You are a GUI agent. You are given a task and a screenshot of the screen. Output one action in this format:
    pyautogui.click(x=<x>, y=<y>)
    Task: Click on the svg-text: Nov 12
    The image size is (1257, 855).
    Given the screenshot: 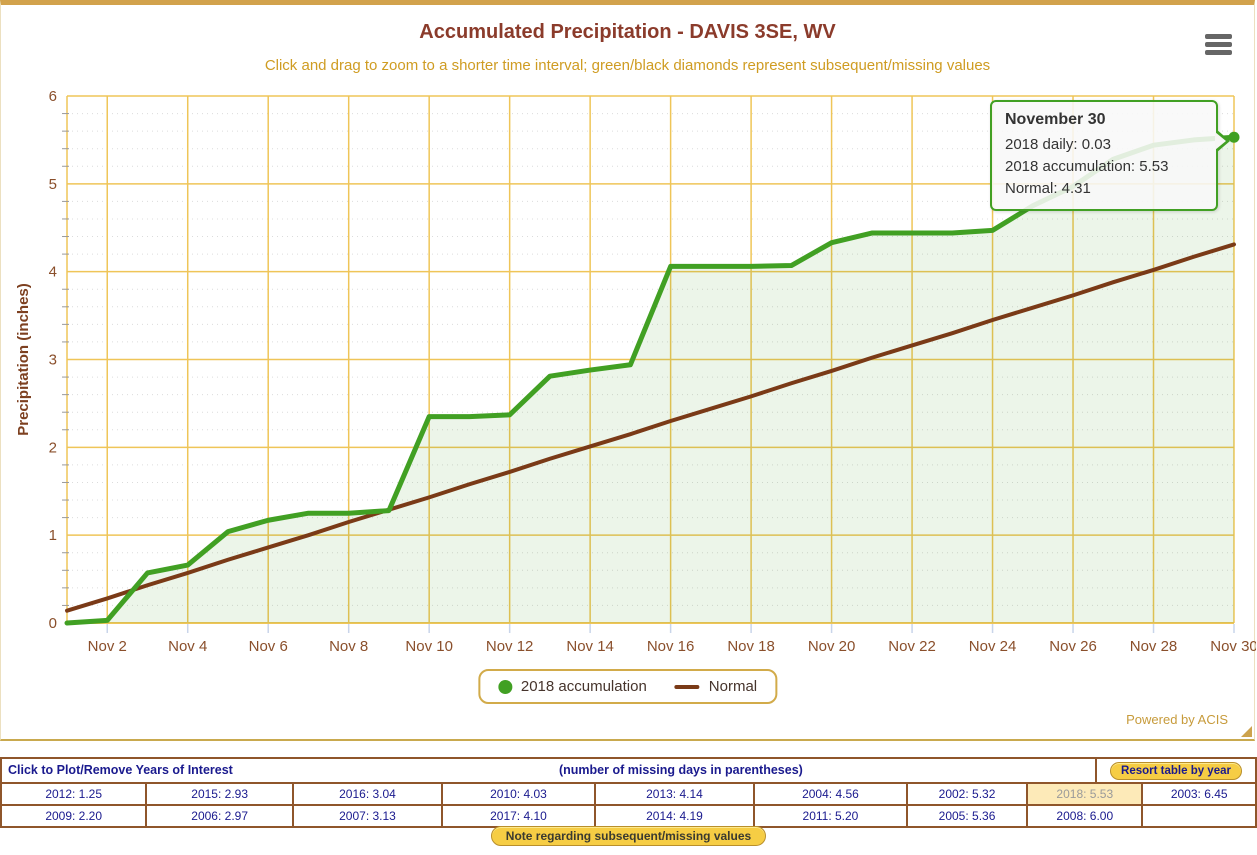 What is the action you would take?
    pyautogui.click(x=510, y=646)
    